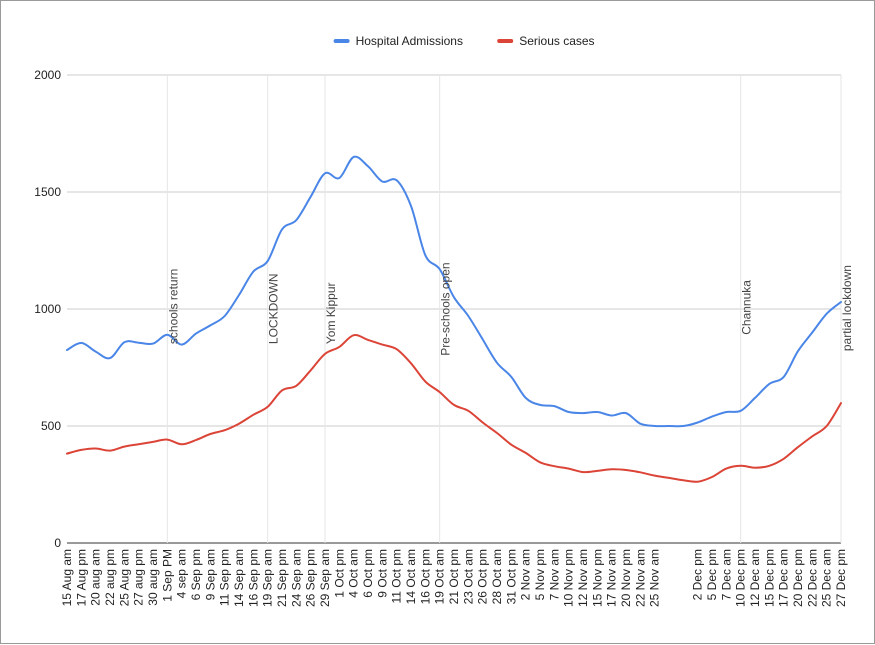 The height and width of the screenshot is (645, 875). I want to click on x-tick-label: 5 Dec pm, so click(712, 574).